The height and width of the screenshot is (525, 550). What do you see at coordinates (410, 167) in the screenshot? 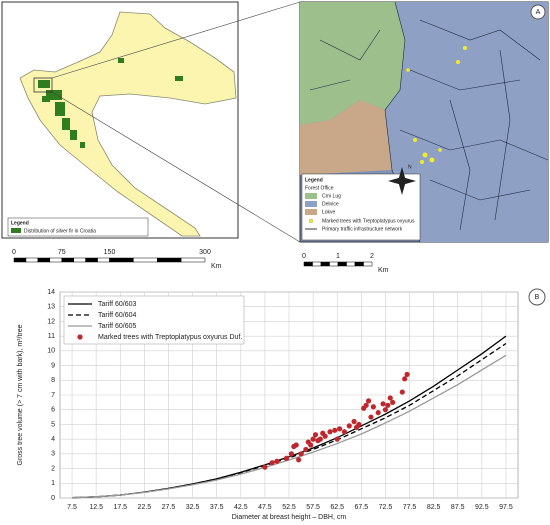
I see `north-label: N` at bounding box center [410, 167].